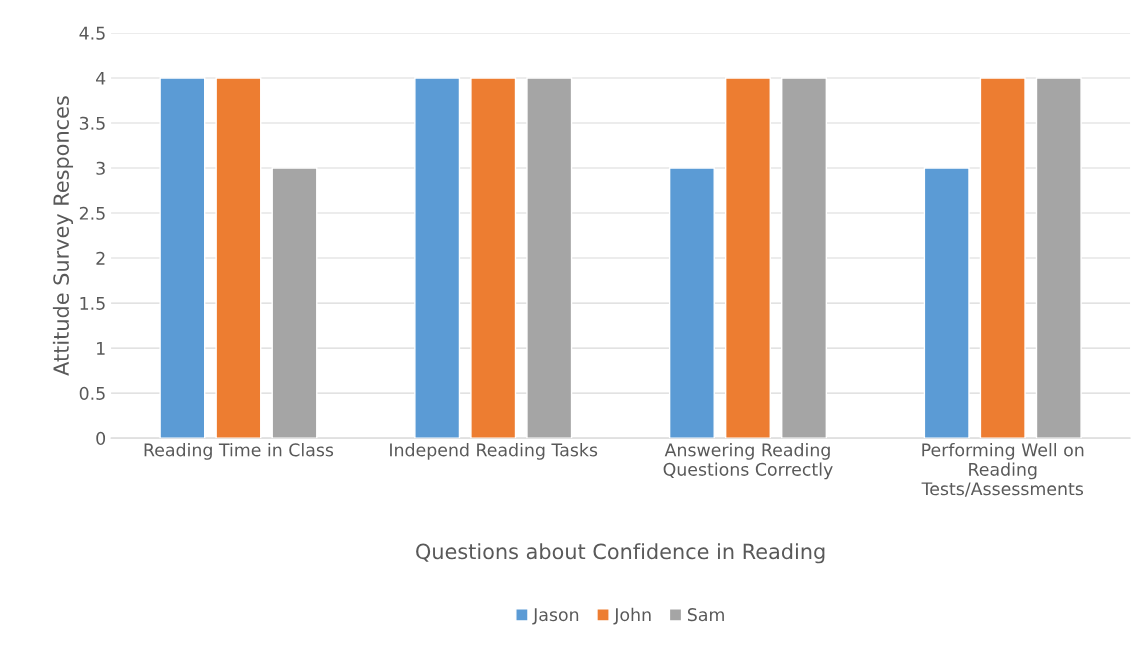  I want to click on x-axis-title: Questions about Confidence in Reading, so click(620, 553).